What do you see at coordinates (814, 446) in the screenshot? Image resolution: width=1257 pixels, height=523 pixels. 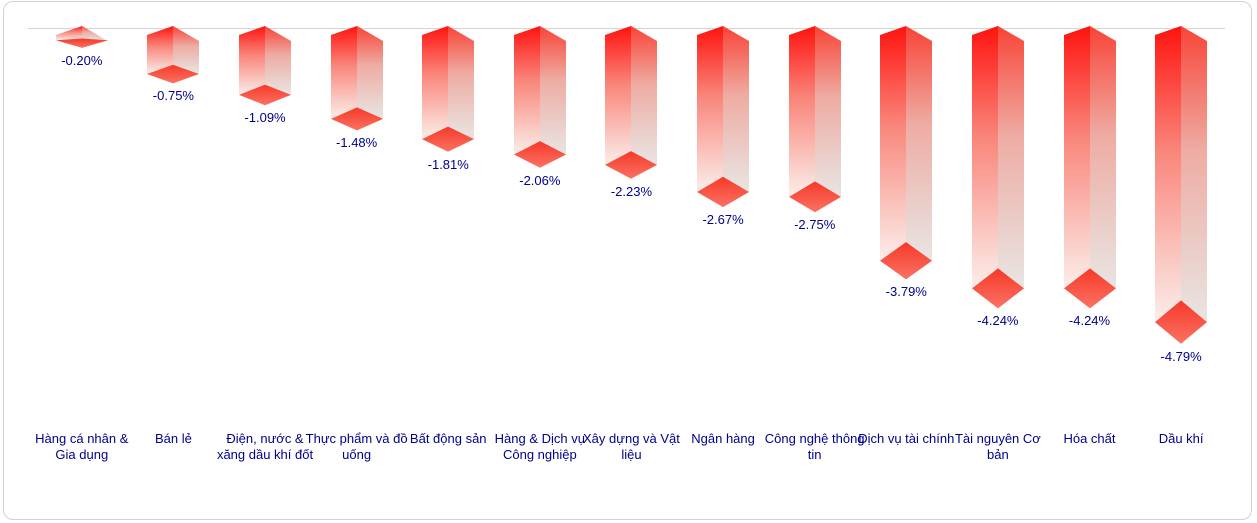 I see `category-label: Công nghệ thông tin` at bounding box center [814, 446].